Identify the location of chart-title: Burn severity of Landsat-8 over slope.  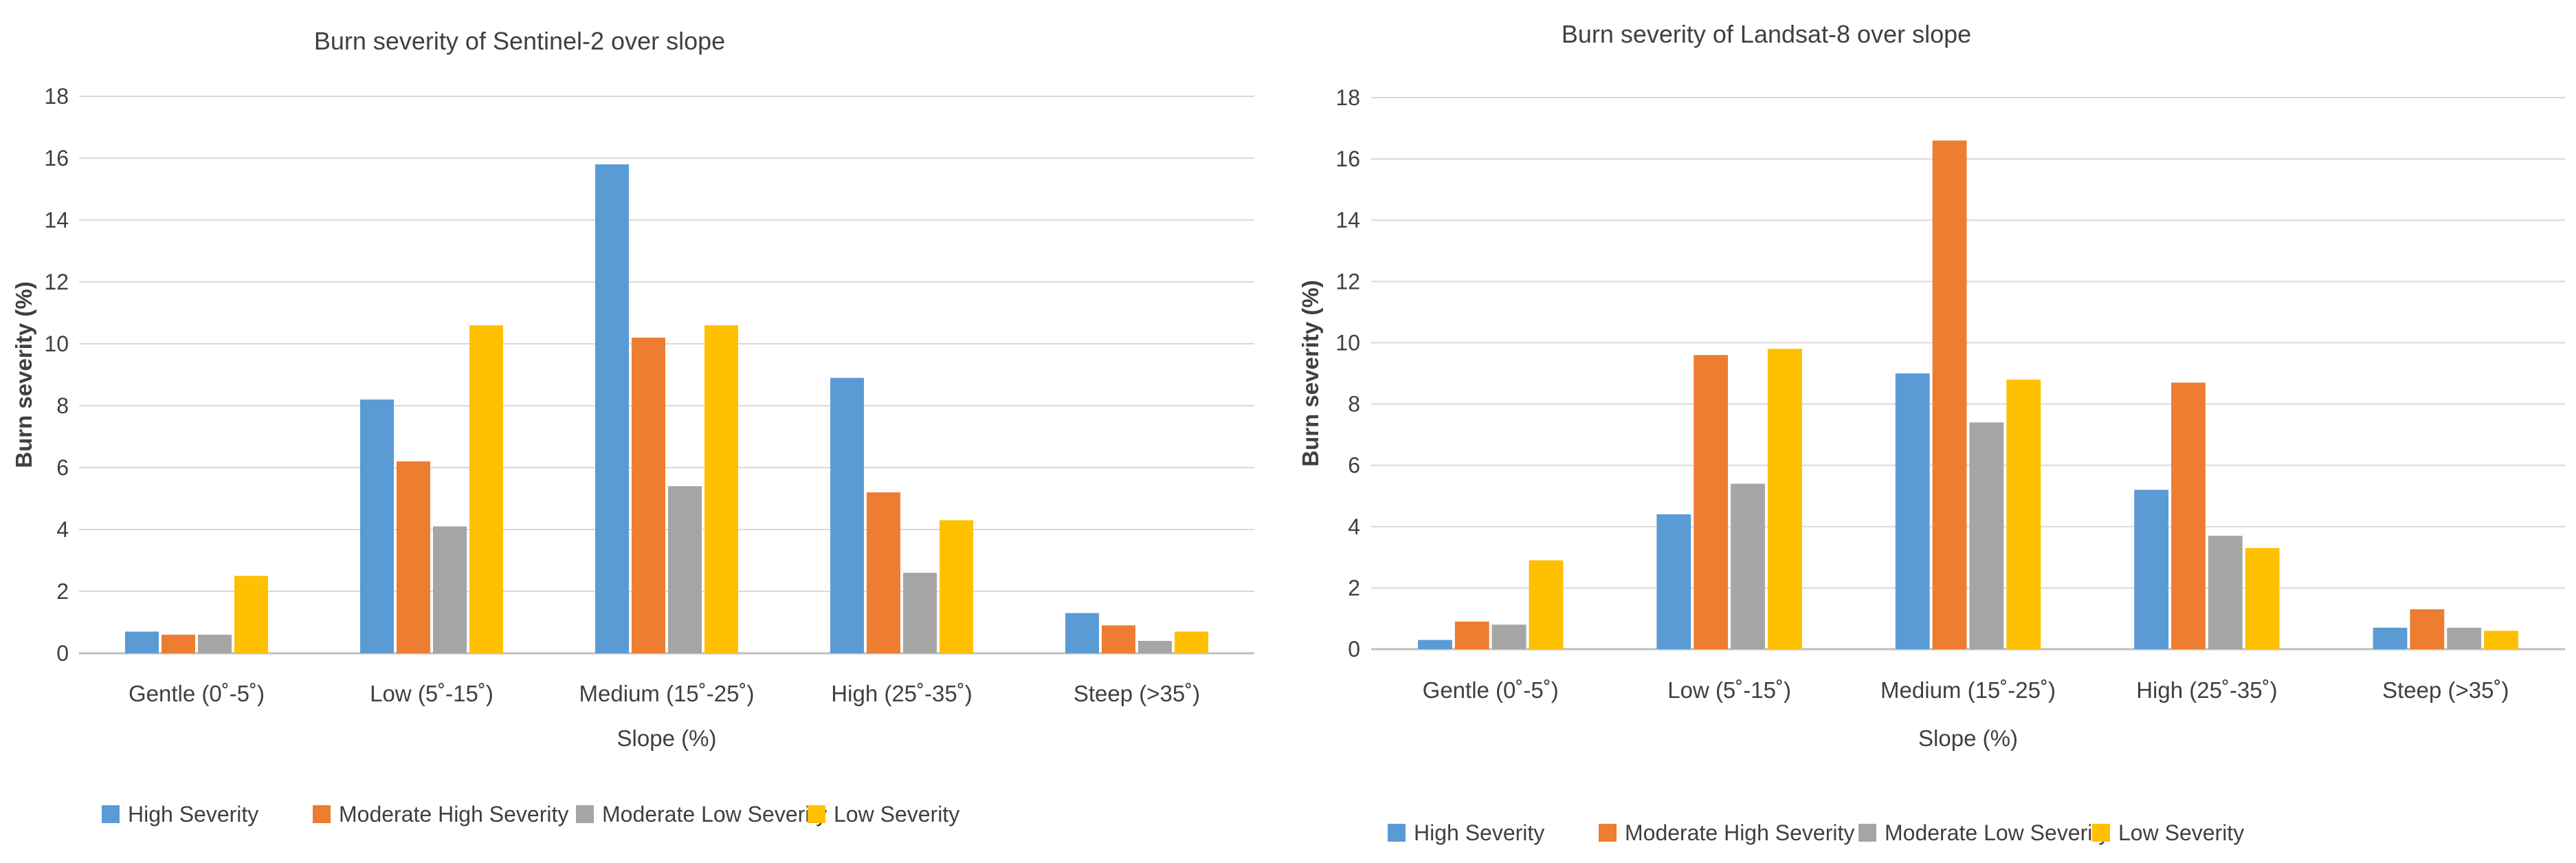
(1766, 34).